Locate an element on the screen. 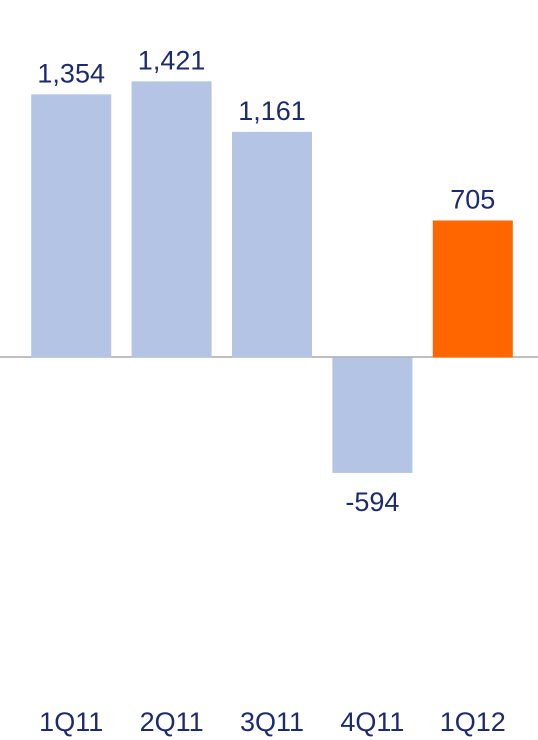 This screenshot has height=740, width=538. x-tick-label: 3Q11 is located at coordinates (272, 722).